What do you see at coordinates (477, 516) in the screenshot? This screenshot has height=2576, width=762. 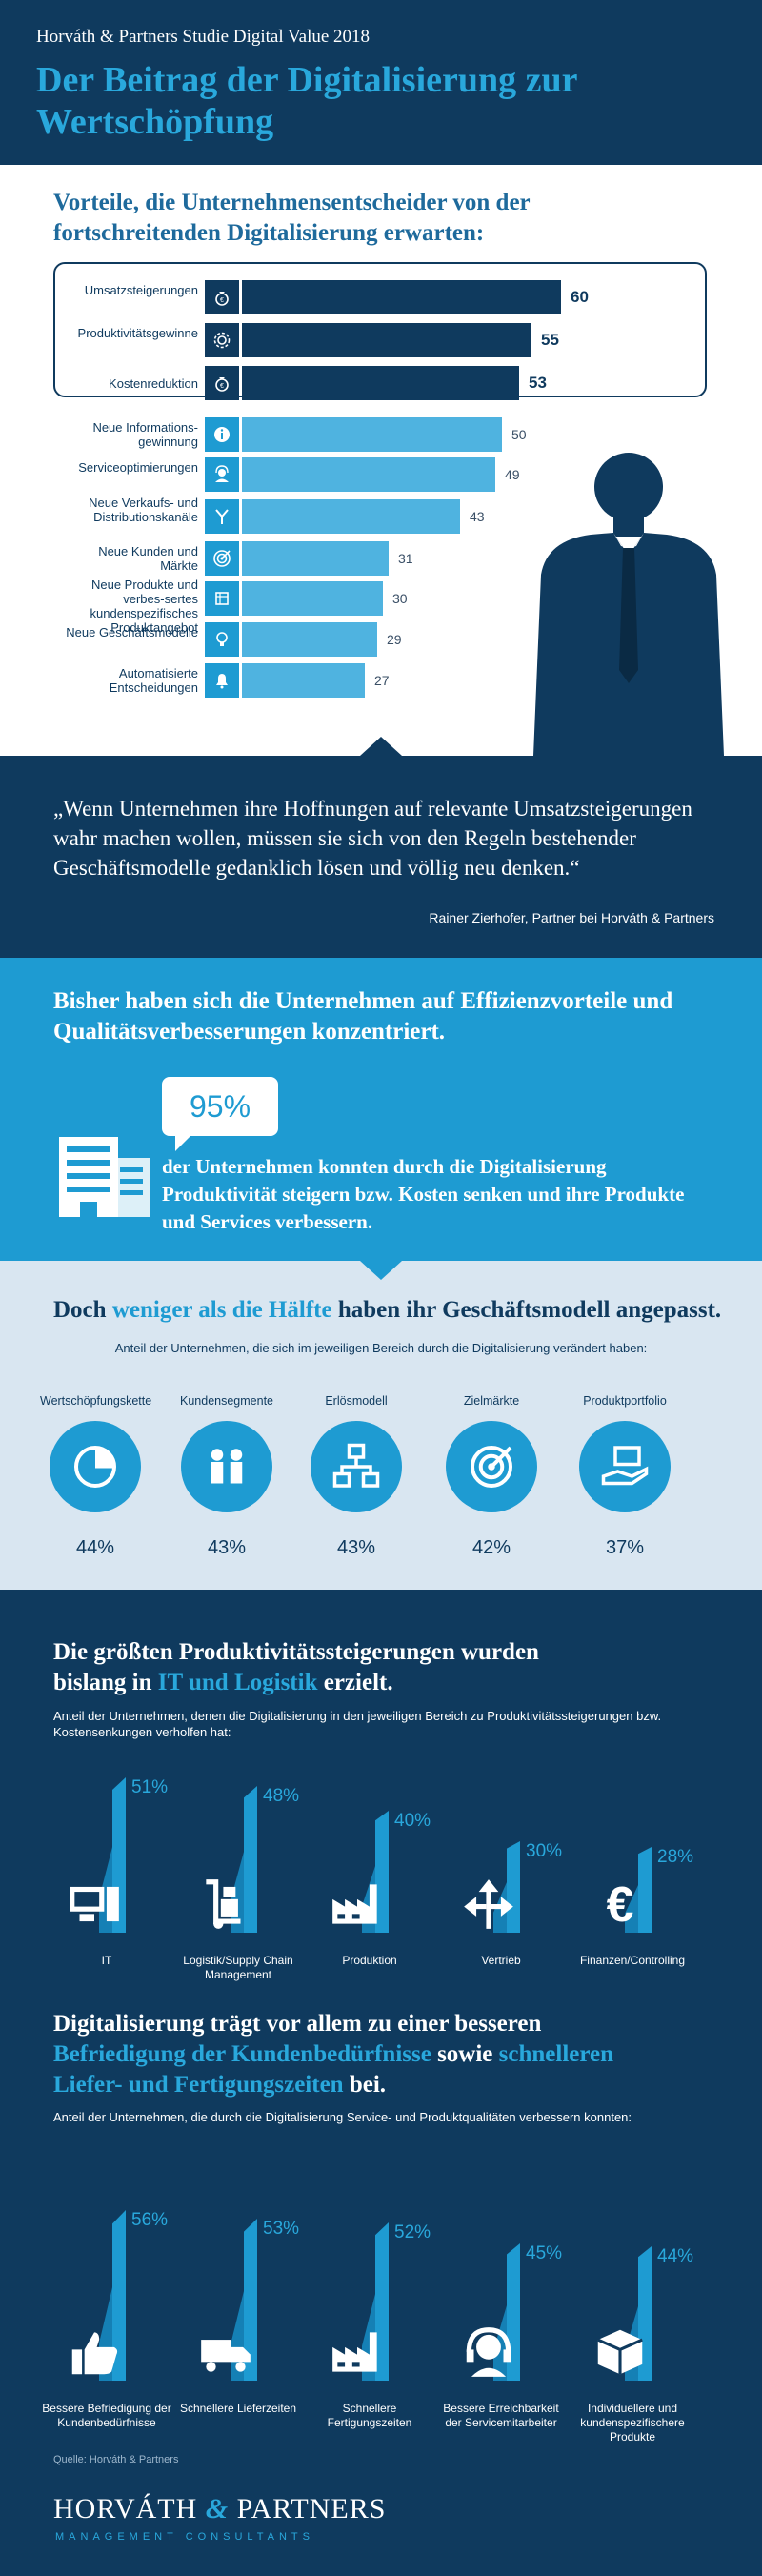 I see `bar-value: 43` at bounding box center [477, 516].